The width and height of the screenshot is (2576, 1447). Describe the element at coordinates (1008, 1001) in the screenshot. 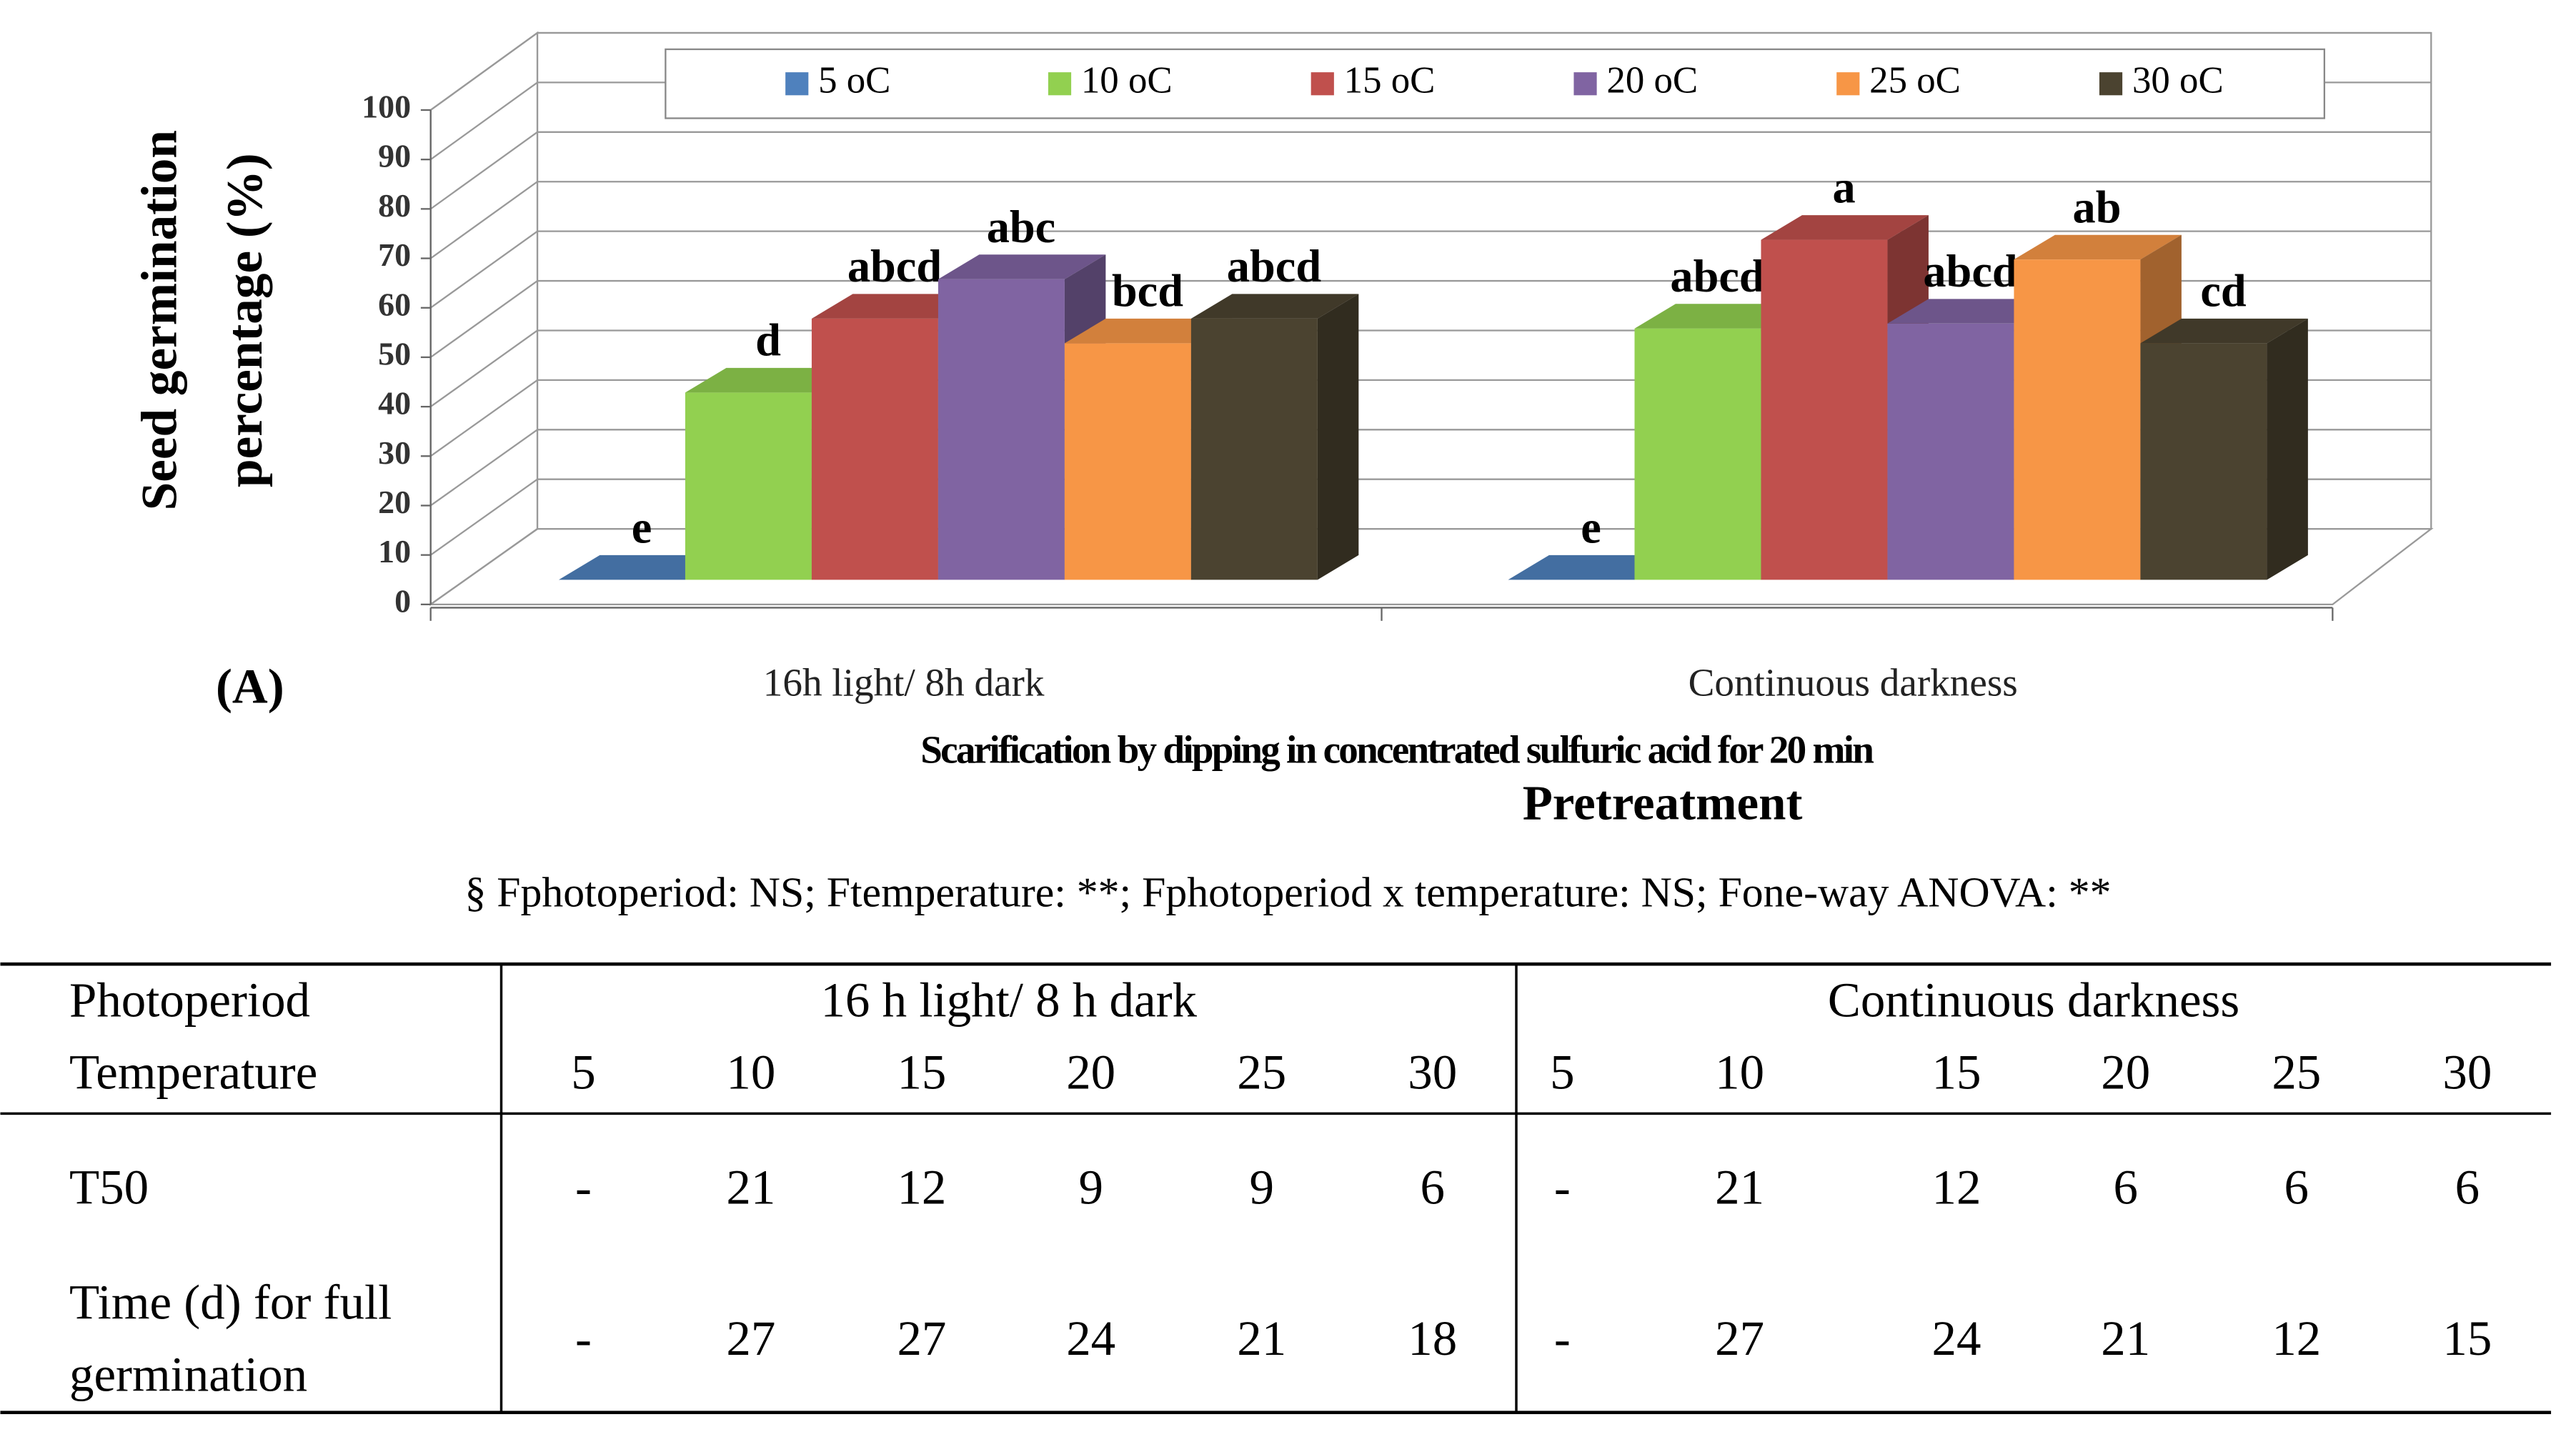

I see `table-header: 16 h light/ 8 h dark` at that location.